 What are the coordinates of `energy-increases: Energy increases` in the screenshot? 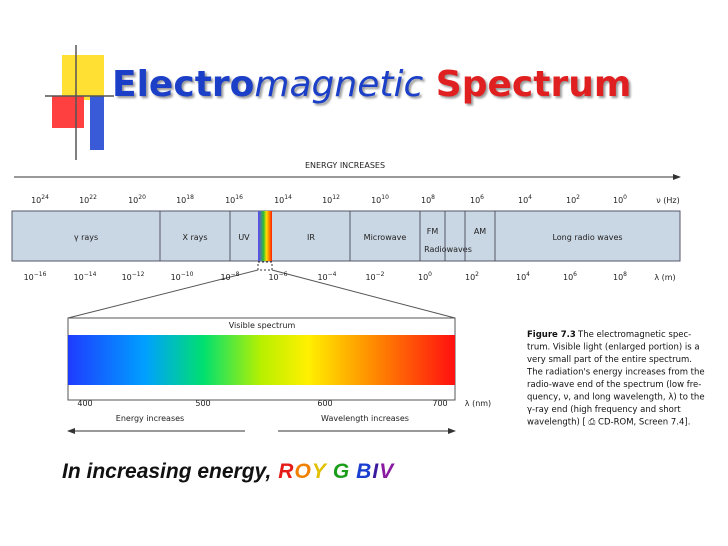 It's located at (150, 418).